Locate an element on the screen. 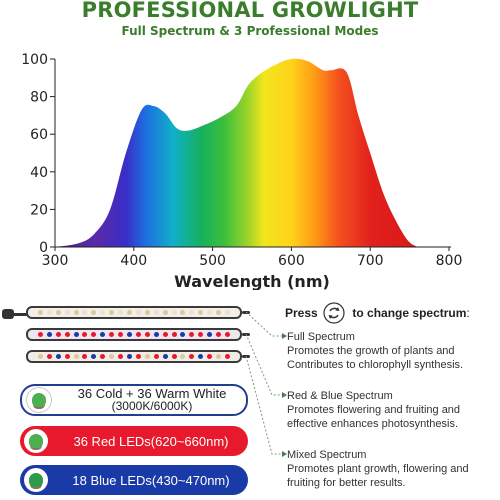 The height and width of the screenshot is (500, 500). y-tick-label: 20 is located at coordinates (39, 210).